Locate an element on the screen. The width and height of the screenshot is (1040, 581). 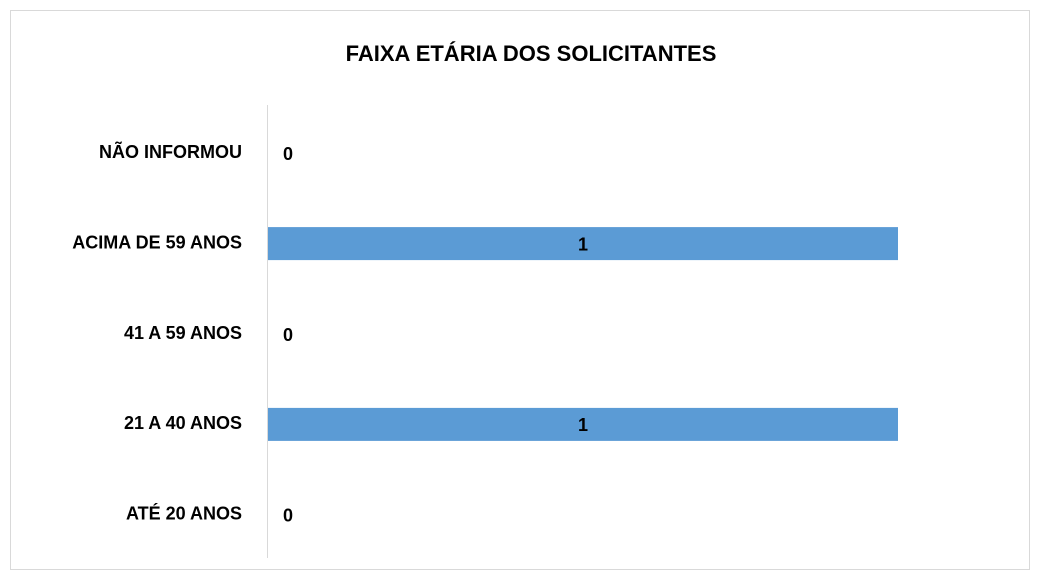
chart-title: FAIXA ETÁRIA DOS SOLICITANTES is located at coordinates (531, 53).